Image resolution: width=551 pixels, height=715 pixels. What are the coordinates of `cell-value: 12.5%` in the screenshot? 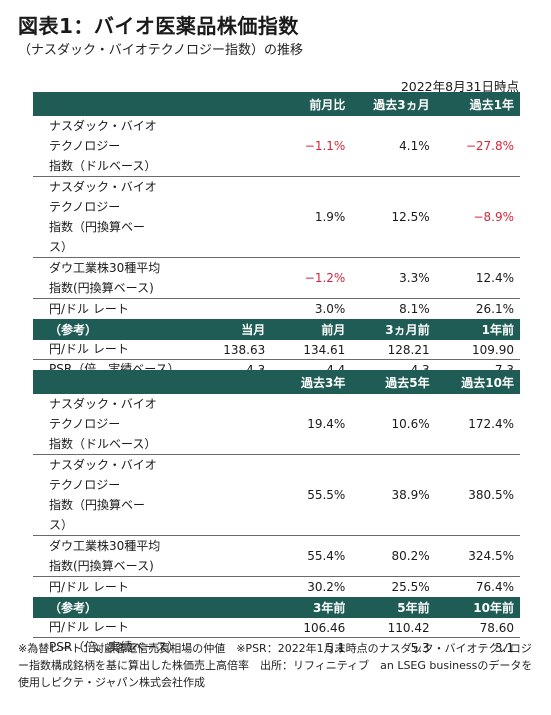 It's located at (393, 217).